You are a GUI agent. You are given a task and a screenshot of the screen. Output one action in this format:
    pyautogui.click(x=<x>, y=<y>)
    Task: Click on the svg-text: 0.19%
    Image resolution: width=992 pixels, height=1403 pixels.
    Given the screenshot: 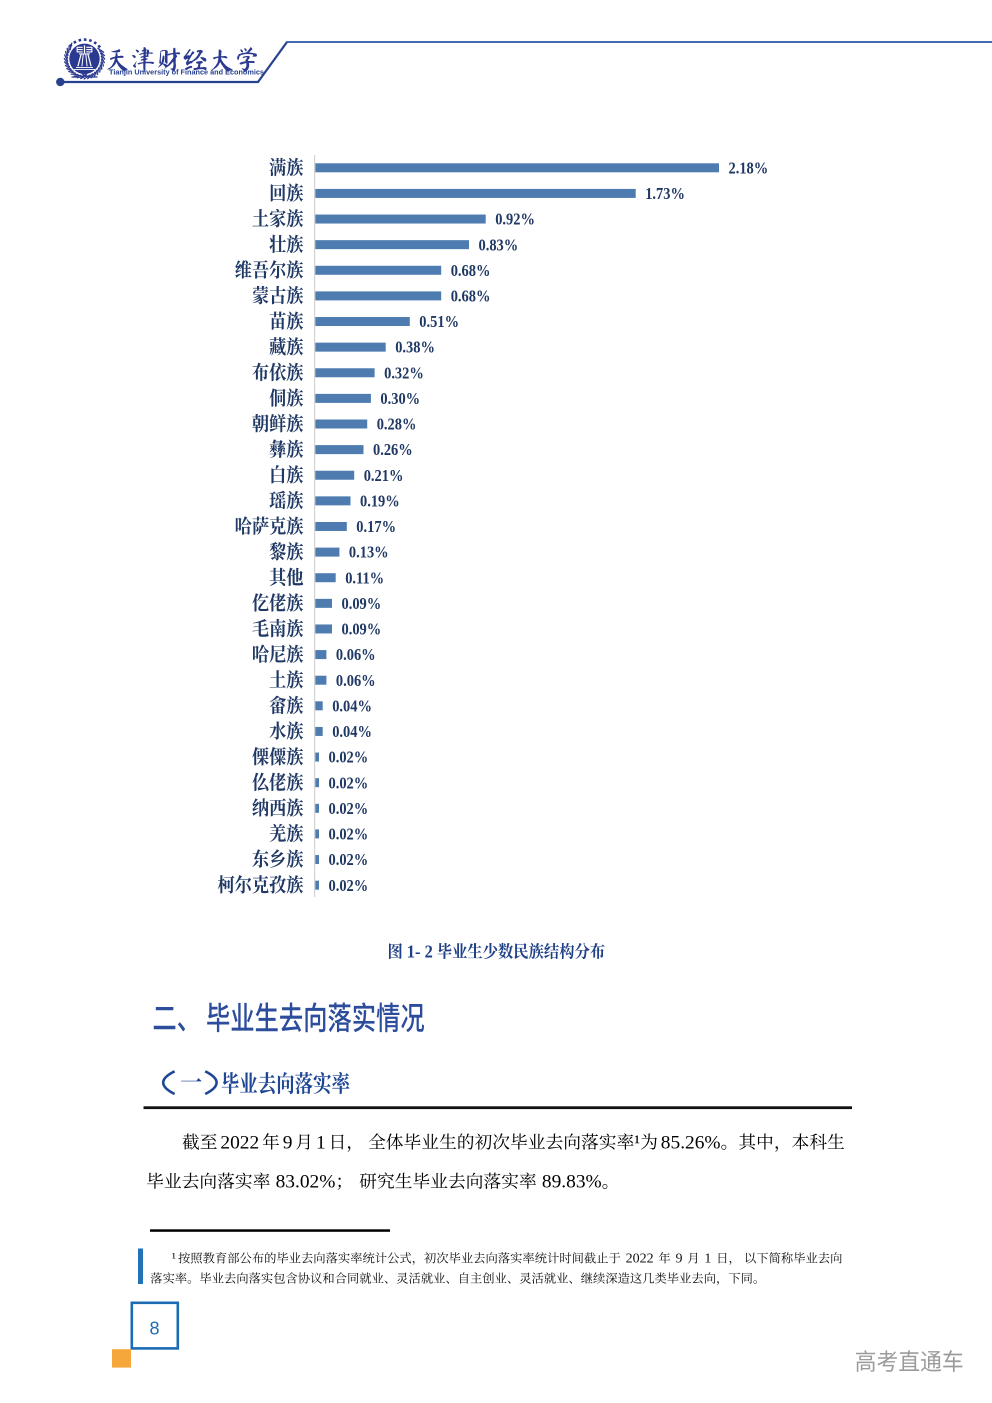 What is the action you would take?
    pyautogui.click(x=380, y=501)
    